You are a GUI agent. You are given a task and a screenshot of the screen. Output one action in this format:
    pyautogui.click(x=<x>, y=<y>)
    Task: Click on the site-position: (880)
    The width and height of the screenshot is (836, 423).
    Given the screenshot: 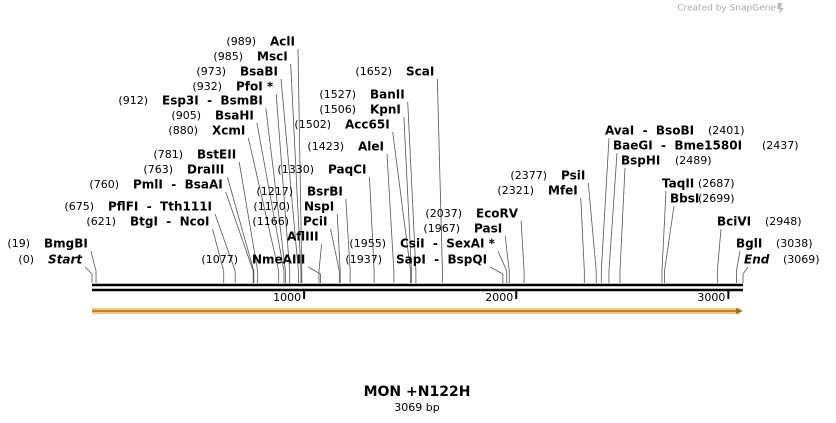 What is the action you would take?
    pyautogui.click(x=183, y=130)
    